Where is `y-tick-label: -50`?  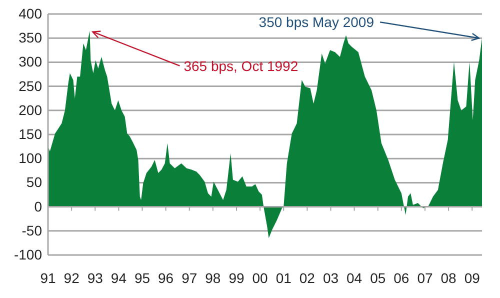 y-tick-label: -50 is located at coordinates (32, 230).